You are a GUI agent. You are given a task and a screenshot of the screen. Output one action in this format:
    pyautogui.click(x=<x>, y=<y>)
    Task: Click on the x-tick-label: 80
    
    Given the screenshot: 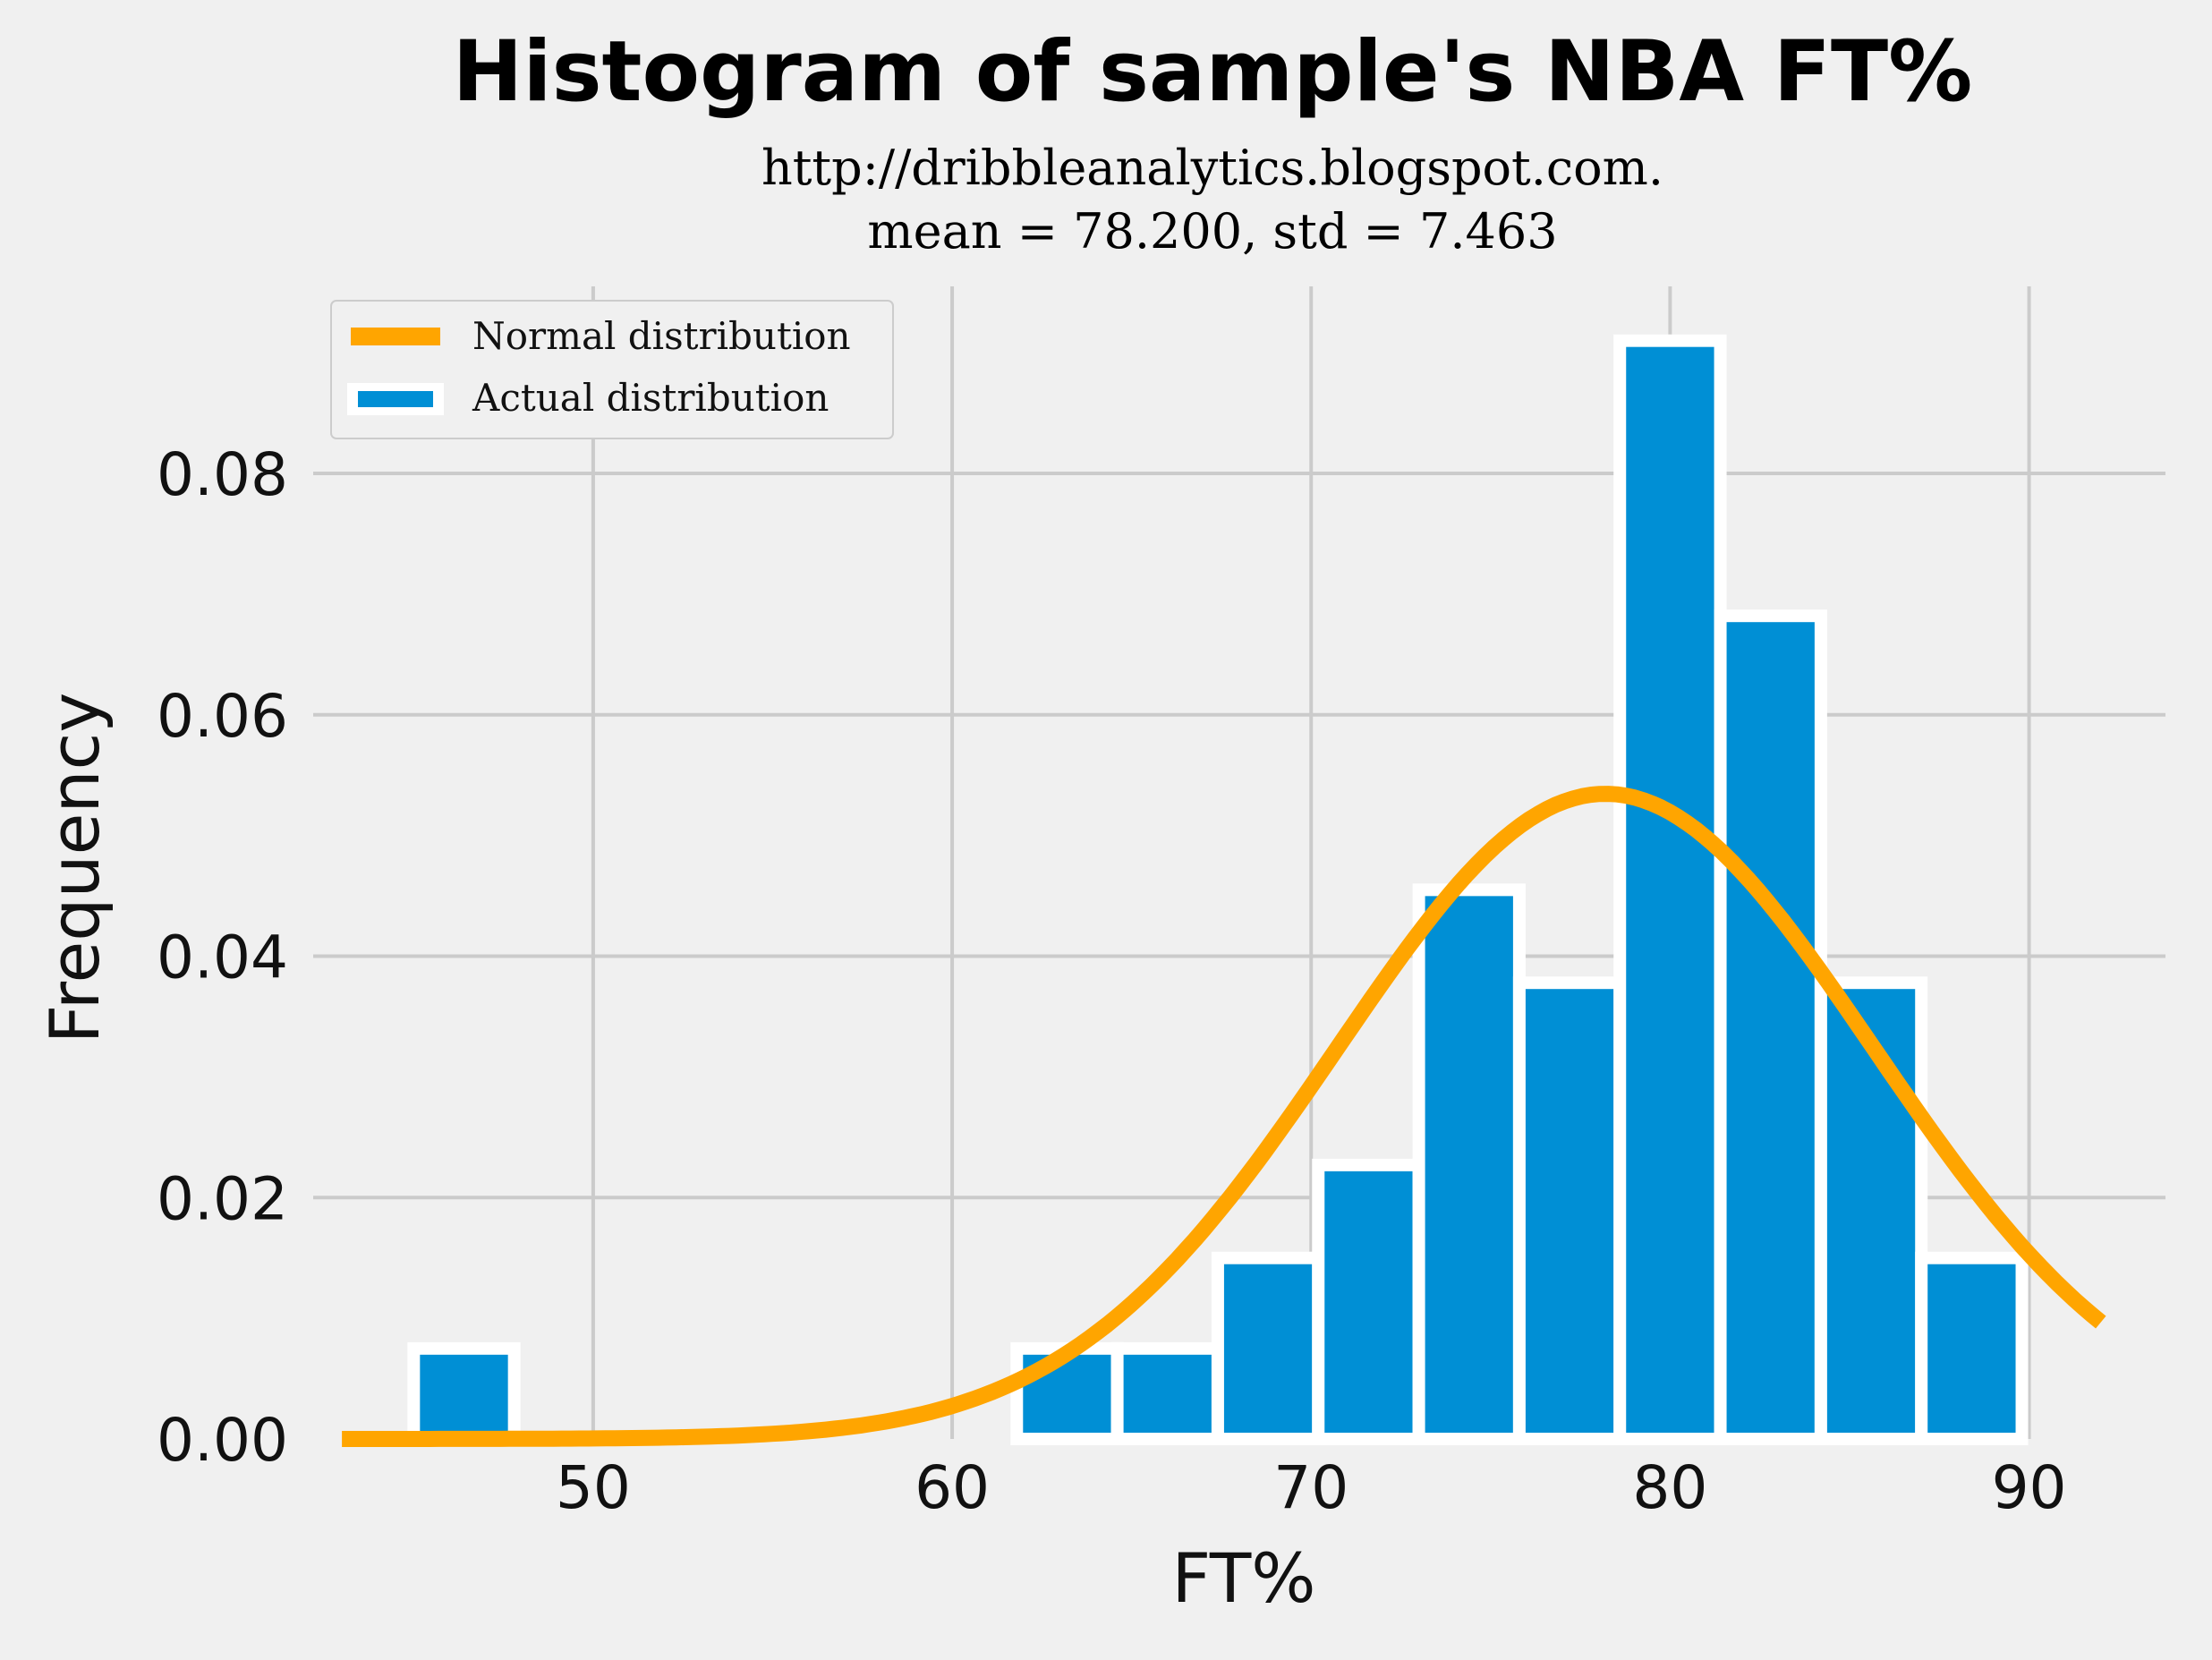 What is the action you would take?
    pyautogui.click(x=1669, y=1487)
    